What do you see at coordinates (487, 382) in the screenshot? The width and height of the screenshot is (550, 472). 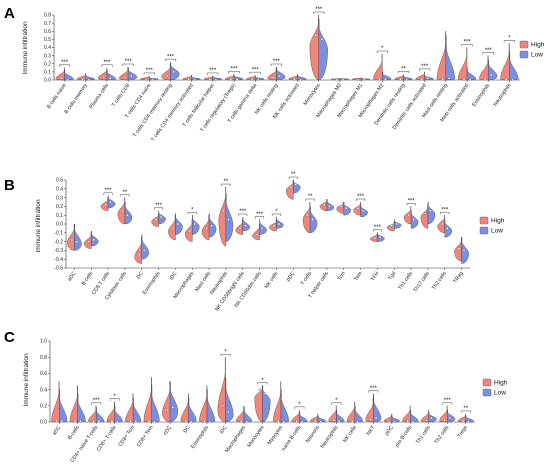 I see `legend-swatch-high` at bounding box center [487, 382].